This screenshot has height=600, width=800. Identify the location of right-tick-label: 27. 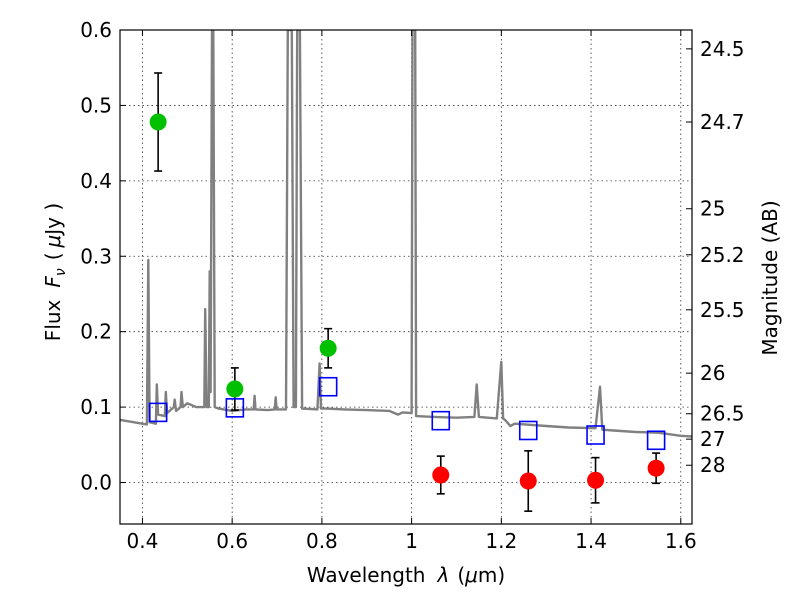
(712, 439).